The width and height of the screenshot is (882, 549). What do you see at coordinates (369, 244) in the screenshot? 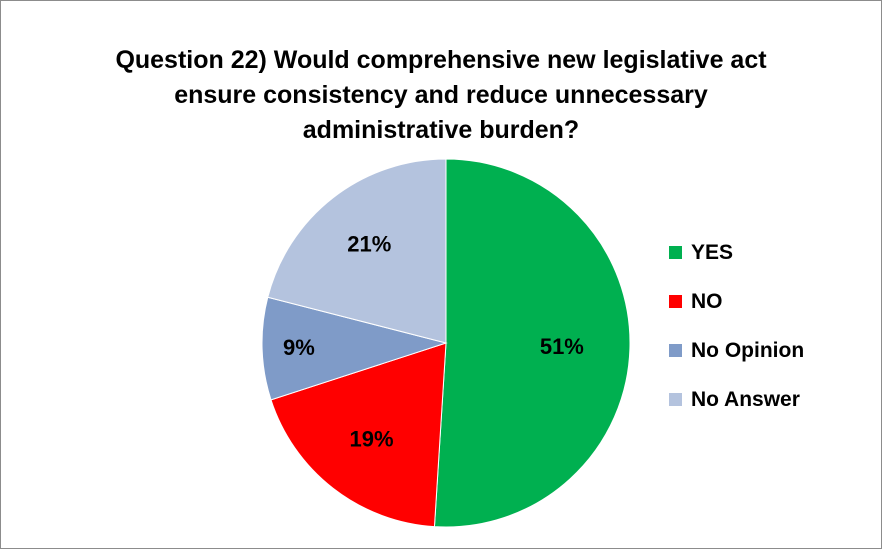
I see `data-label-no-answer: 21%` at bounding box center [369, 244].